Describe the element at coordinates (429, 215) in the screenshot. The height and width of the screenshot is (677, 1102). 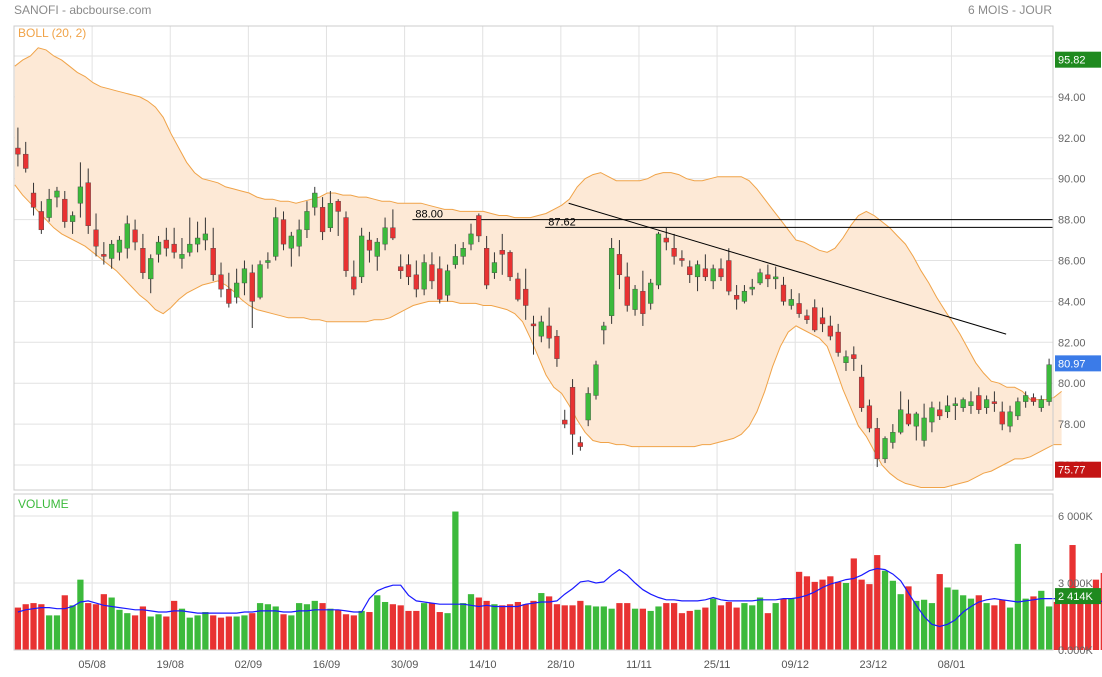
I see `level-label: 88.00` at that location.